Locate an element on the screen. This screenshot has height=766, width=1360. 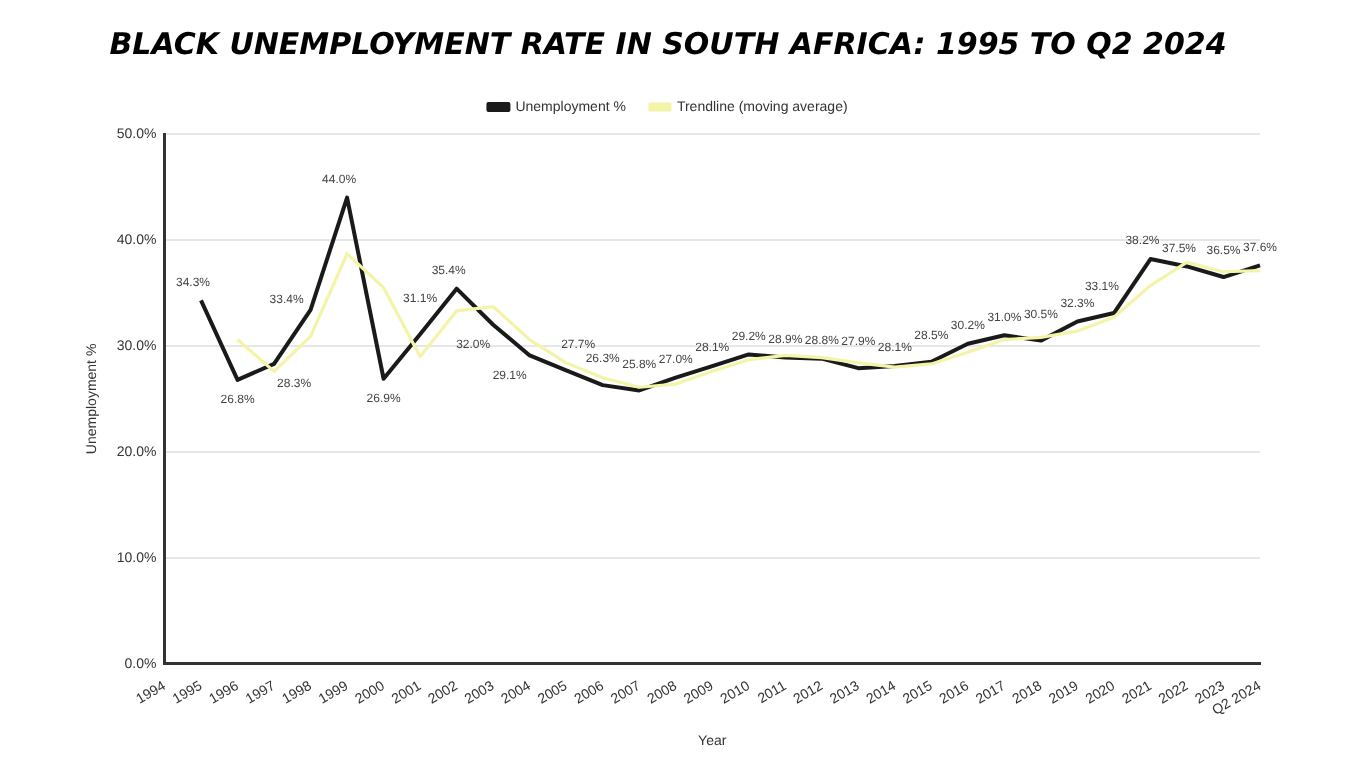
chart-title: BLACK UNEMPLOYMENT RATE IN SOUTH AFRICA: 1995 TO Q2 2024 is located at coordinates (668, 43).